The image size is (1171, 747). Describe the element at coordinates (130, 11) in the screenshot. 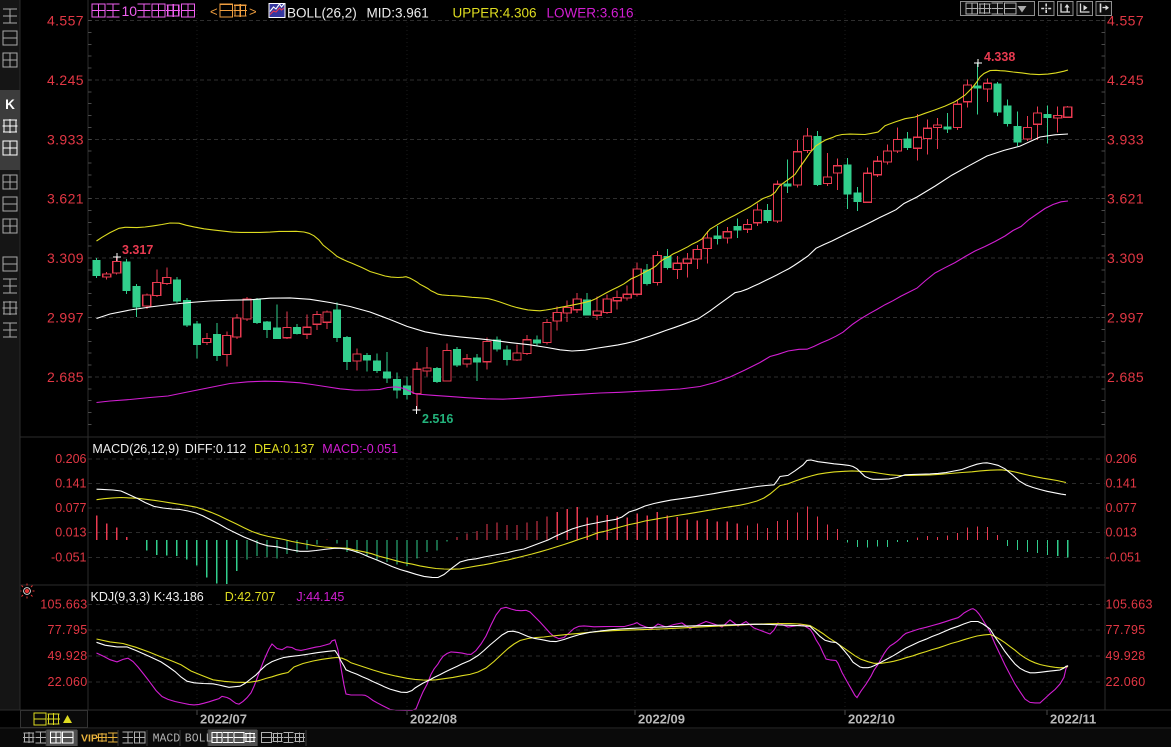

I see `svg-text: 10` at that location.